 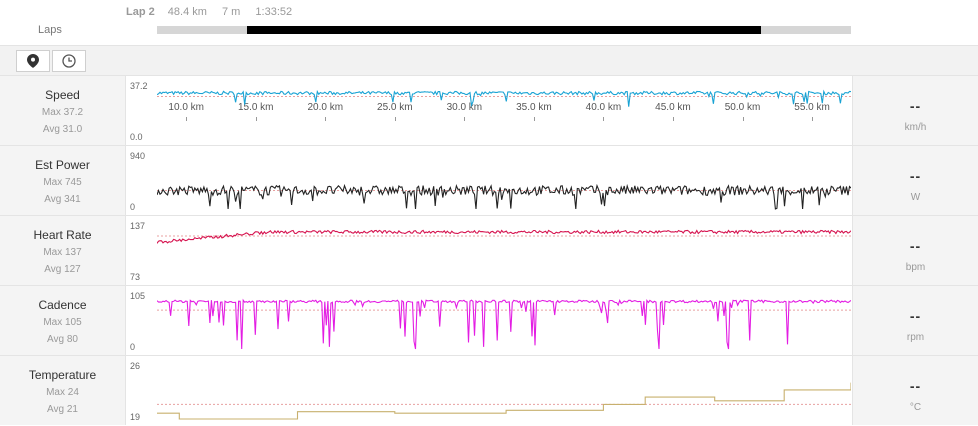 I want to click on map-pin-icon, so click(x=33, y=61).